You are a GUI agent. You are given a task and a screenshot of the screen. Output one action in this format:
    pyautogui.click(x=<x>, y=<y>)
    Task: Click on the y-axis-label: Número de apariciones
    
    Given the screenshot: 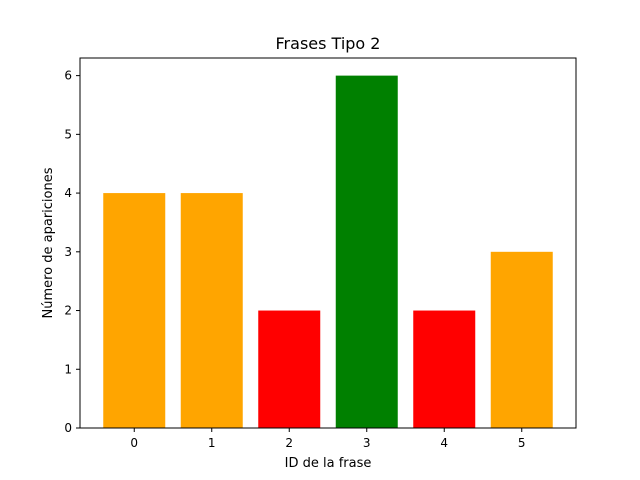 What is the action you would take?
    pyautogui.click(x=48, y=242)
    